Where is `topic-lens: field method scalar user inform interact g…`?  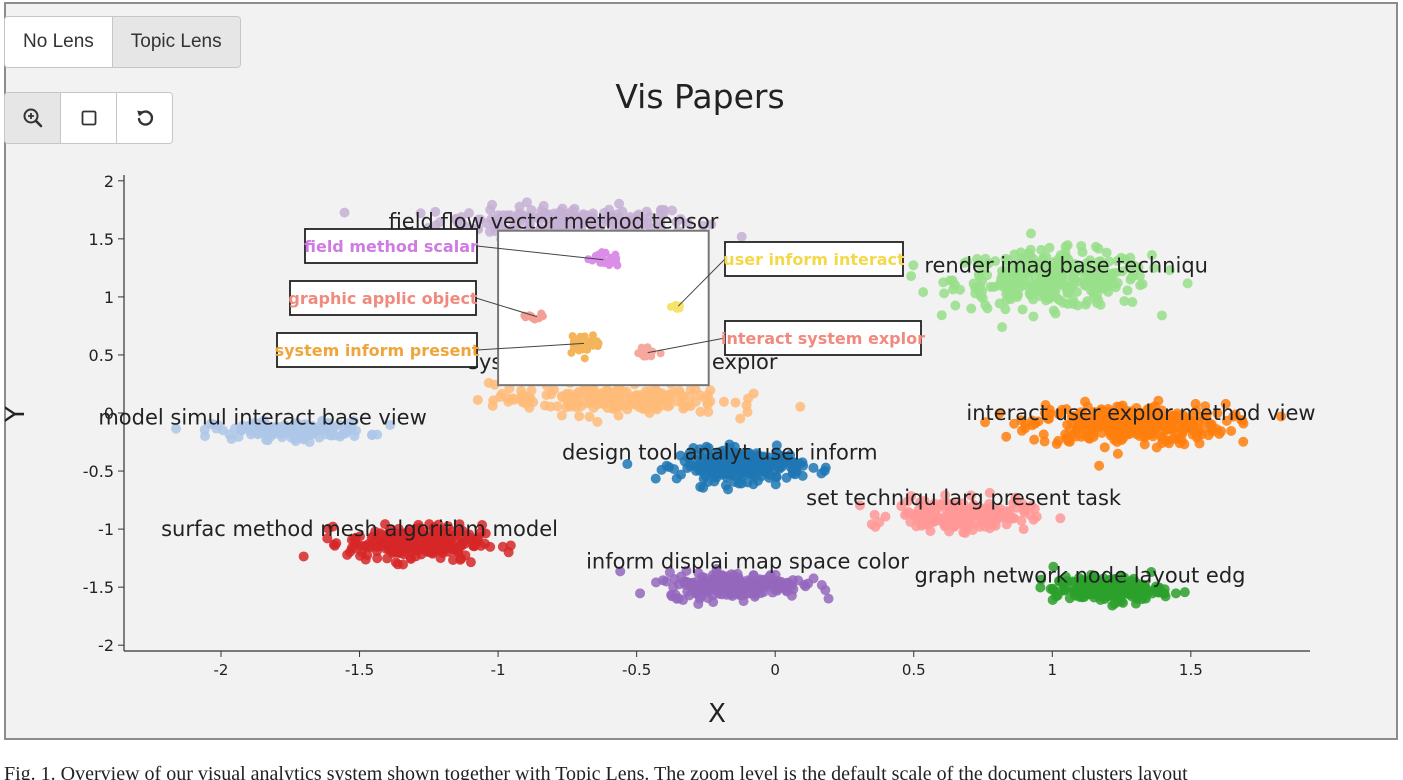
topic-lens: field method scalar user inform interact g… is located at coordinates (600, 307).